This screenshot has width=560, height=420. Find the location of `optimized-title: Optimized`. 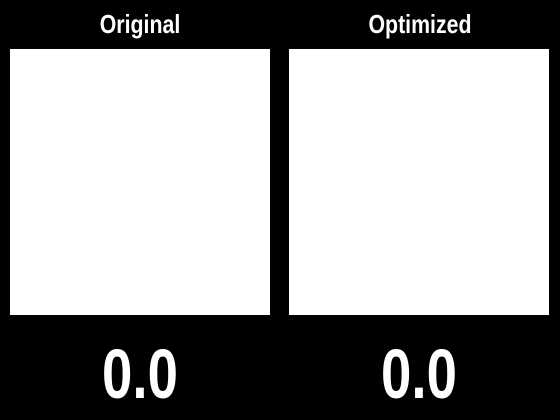

optimized-title: Optimized is located at coordinates (420, 24).